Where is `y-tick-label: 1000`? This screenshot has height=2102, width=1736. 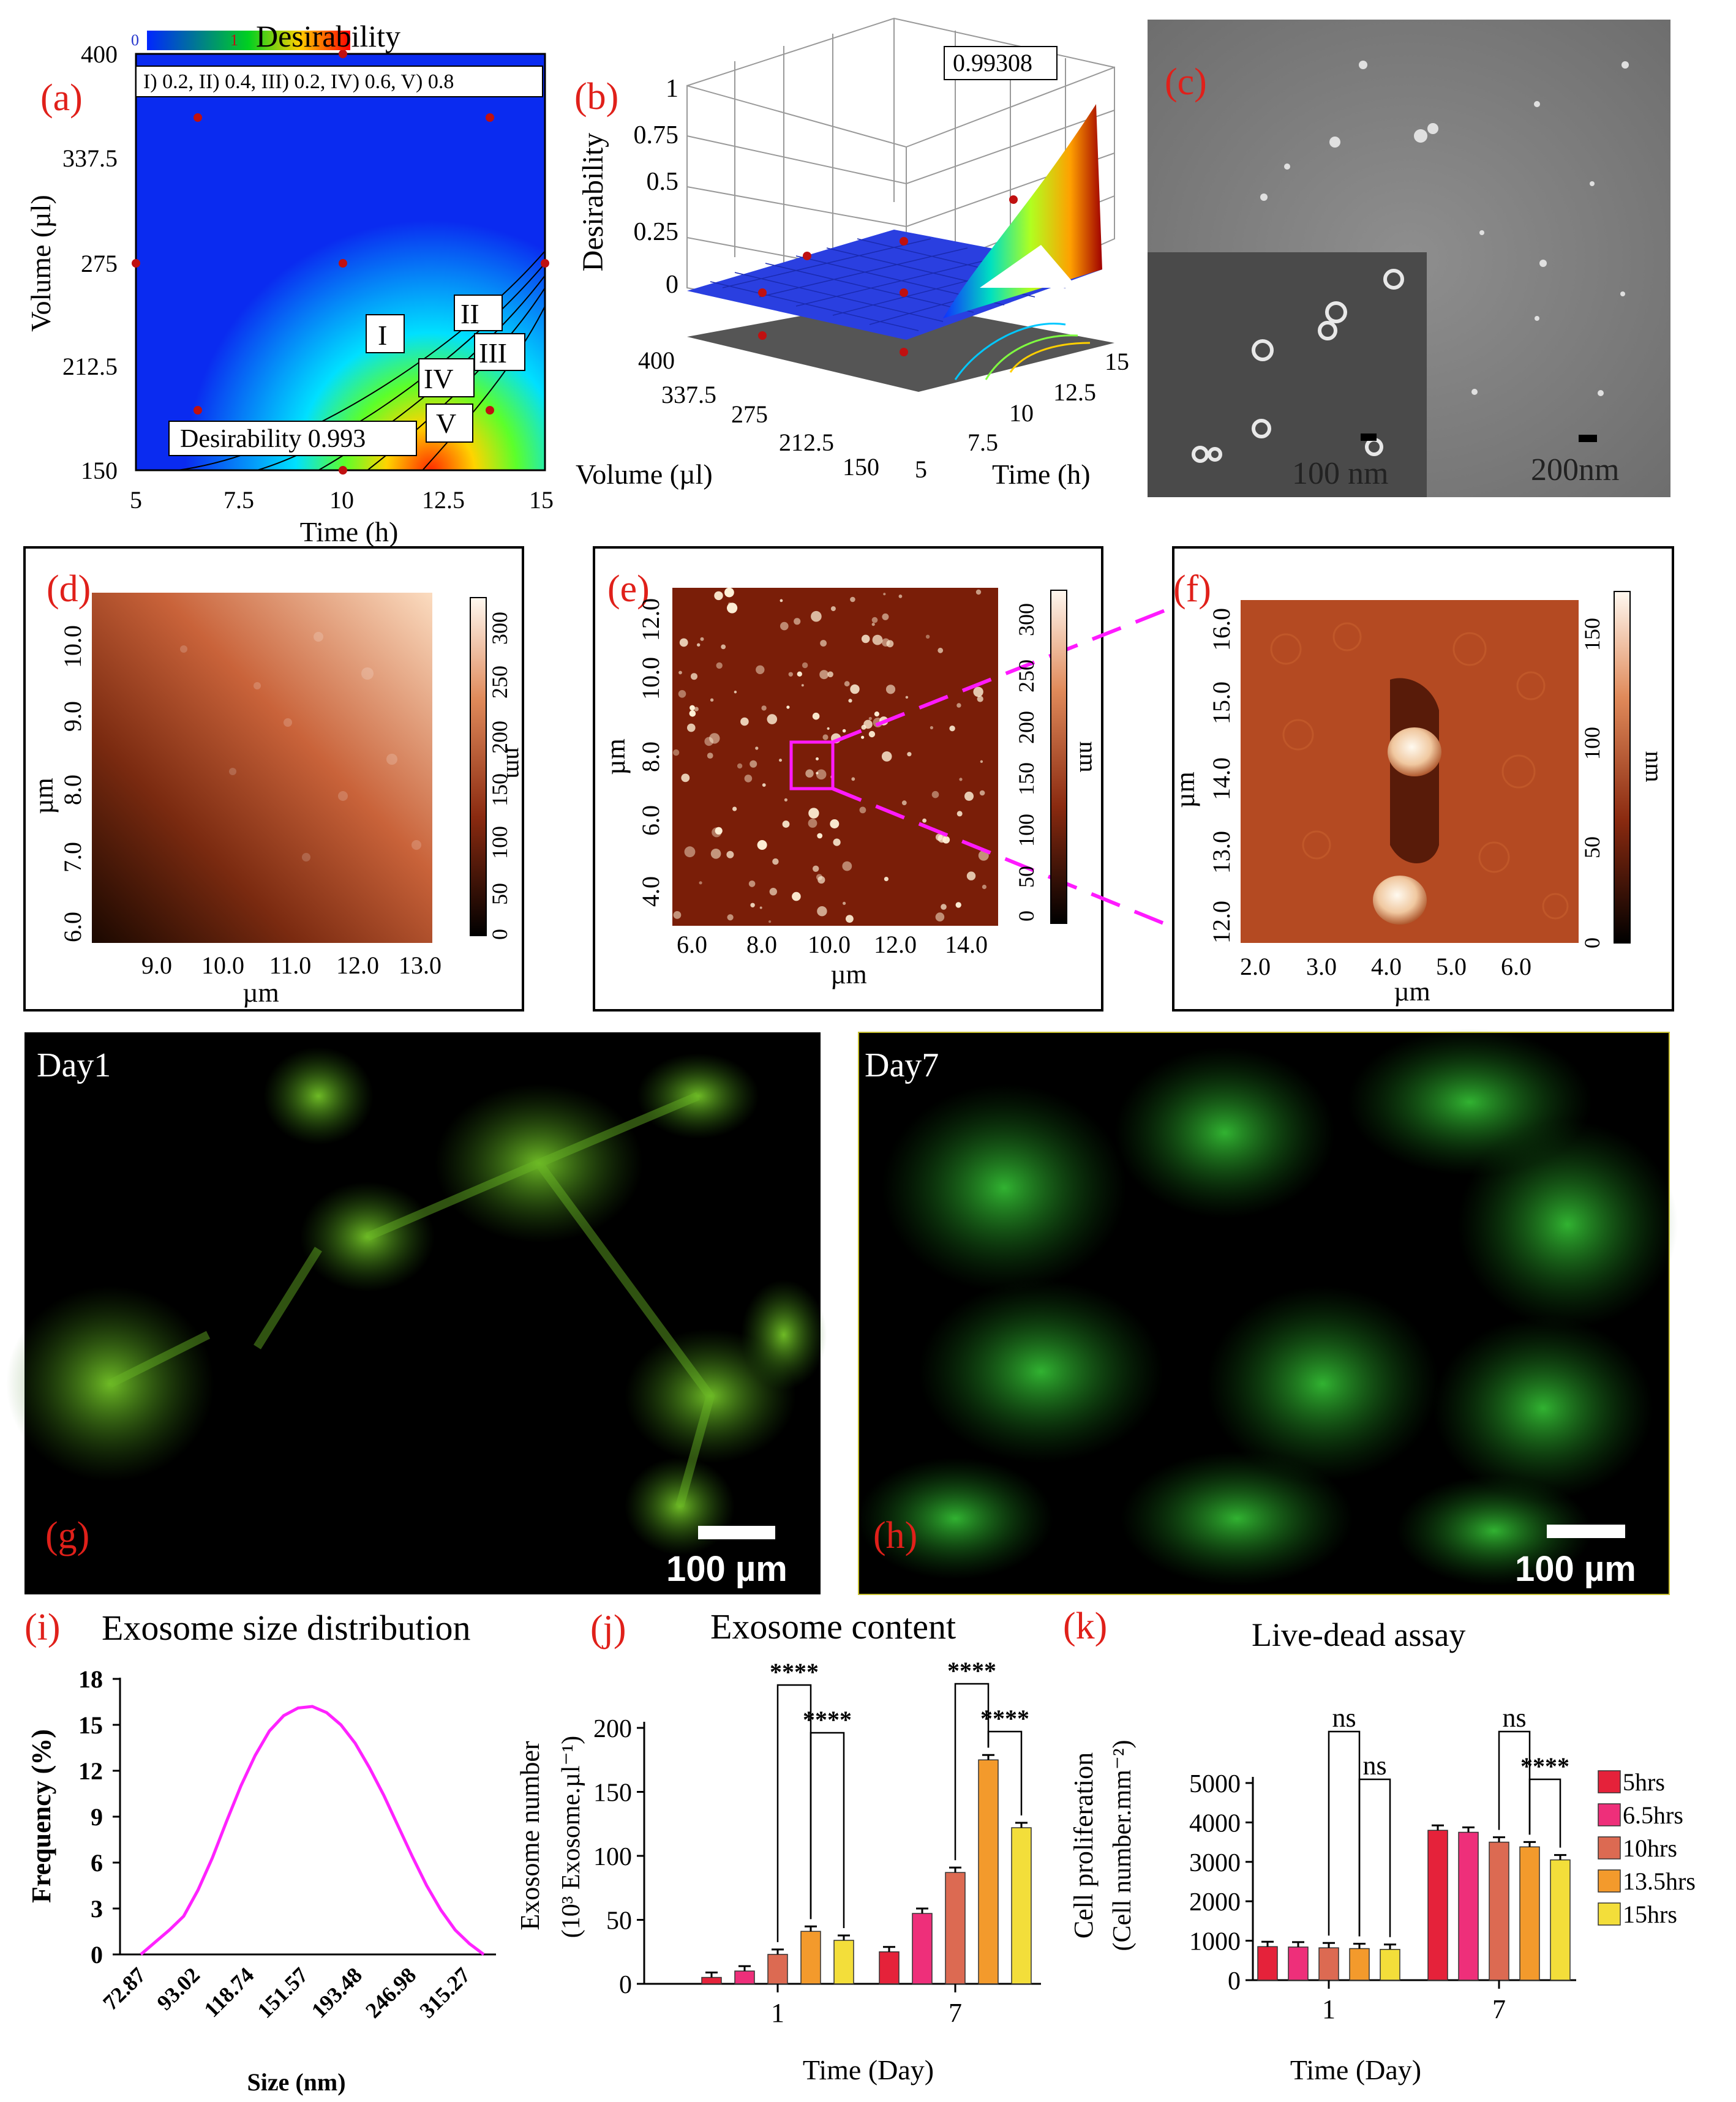
y-tick-label: 1000 is located at coordinates (1215, 1942).